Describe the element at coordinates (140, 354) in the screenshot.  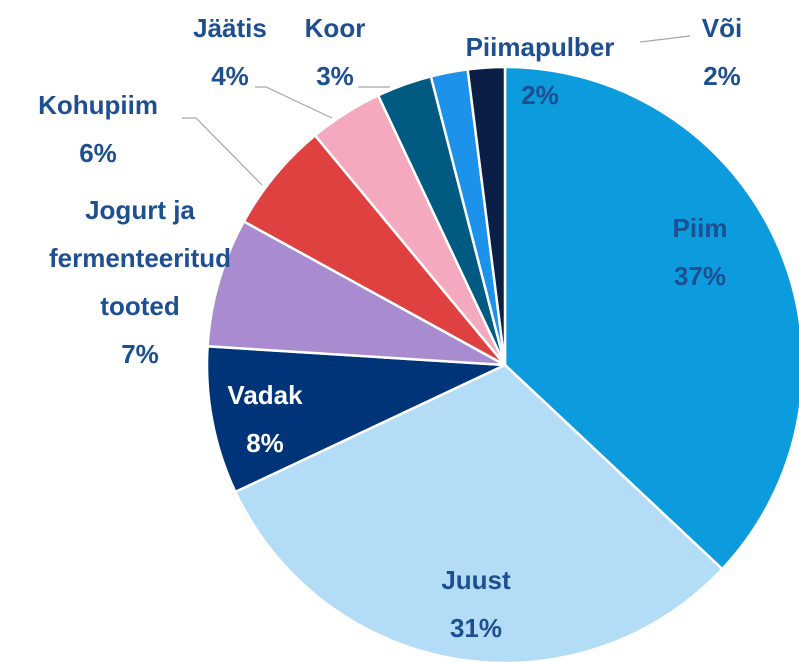
I see `value-label: 7%` at that location.